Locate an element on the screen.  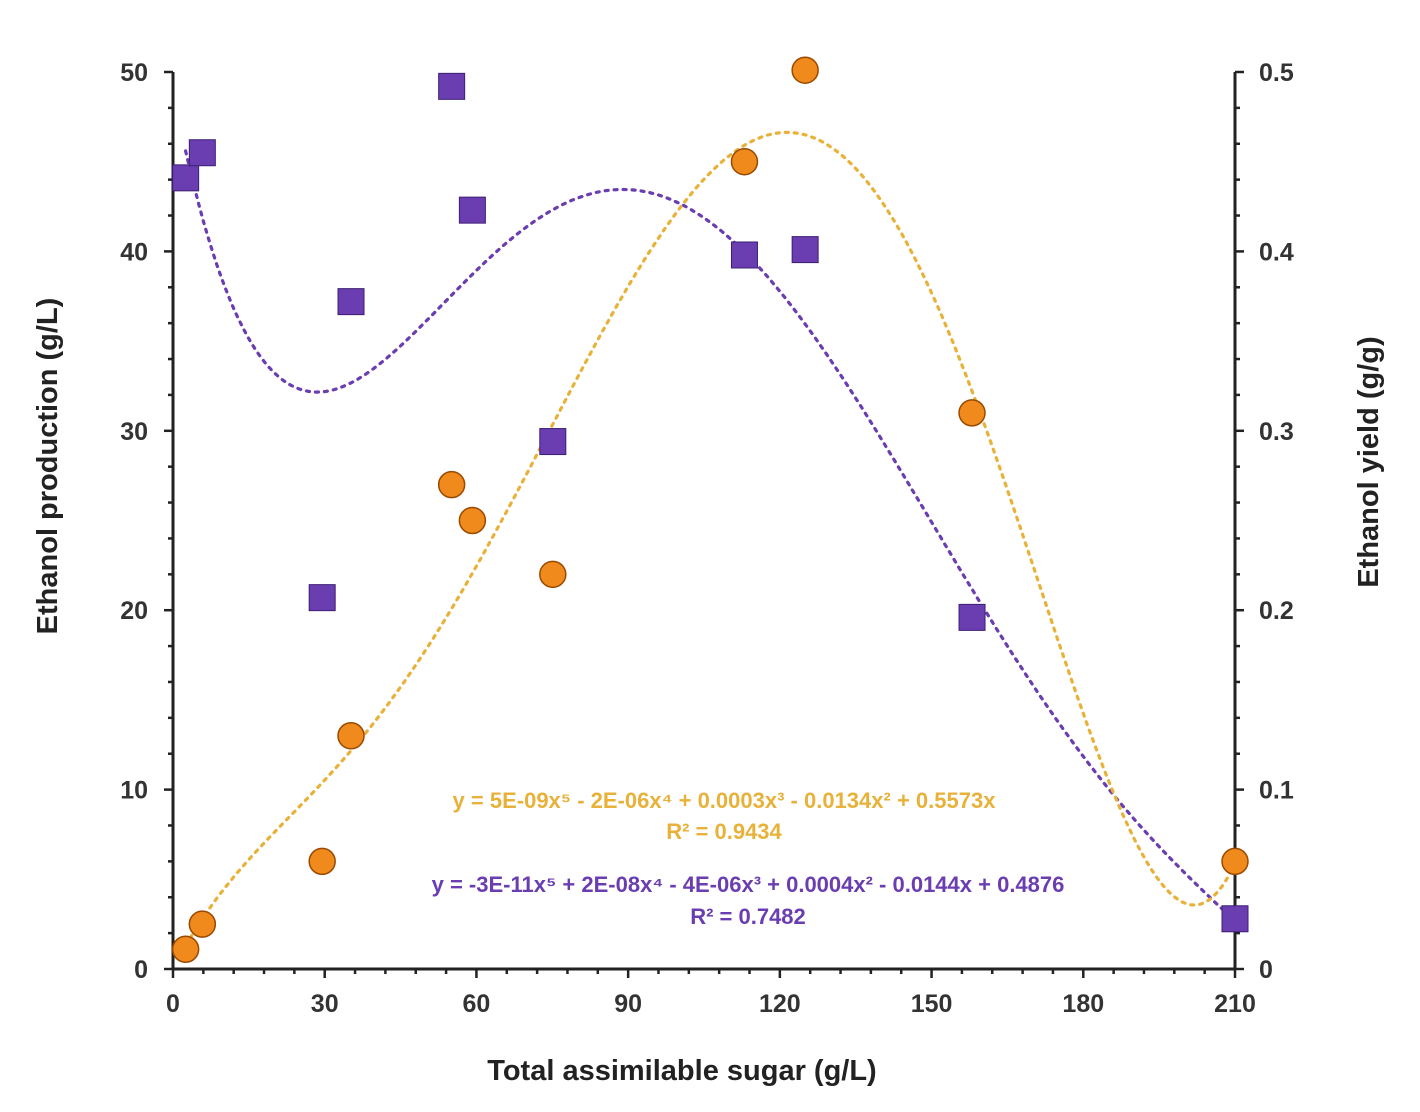
x-tick-label: 150 is located at coordinates (932, 1004).